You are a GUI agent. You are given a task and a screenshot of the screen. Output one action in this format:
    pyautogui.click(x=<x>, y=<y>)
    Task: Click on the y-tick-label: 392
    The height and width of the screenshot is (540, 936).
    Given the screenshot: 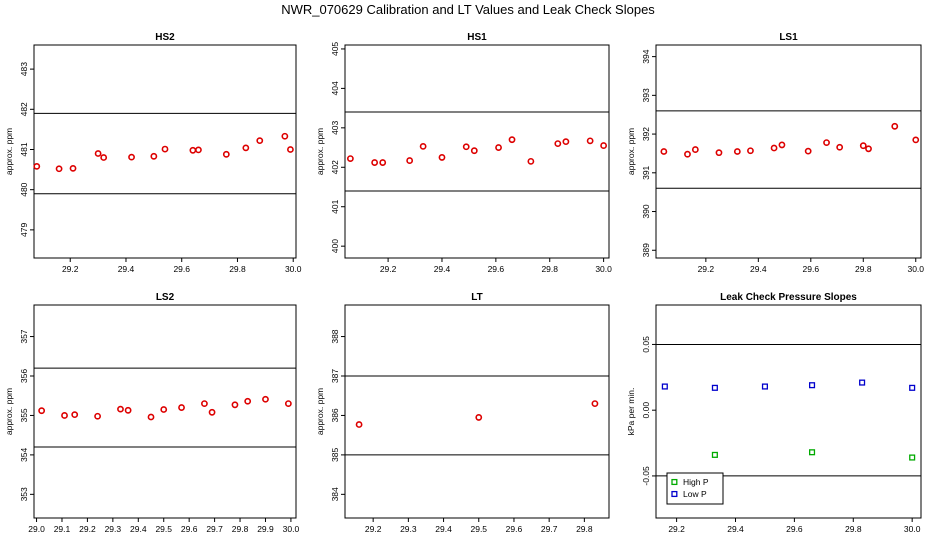 What is the action you would take?
    pyautogui.click(x=646, y=134)
    